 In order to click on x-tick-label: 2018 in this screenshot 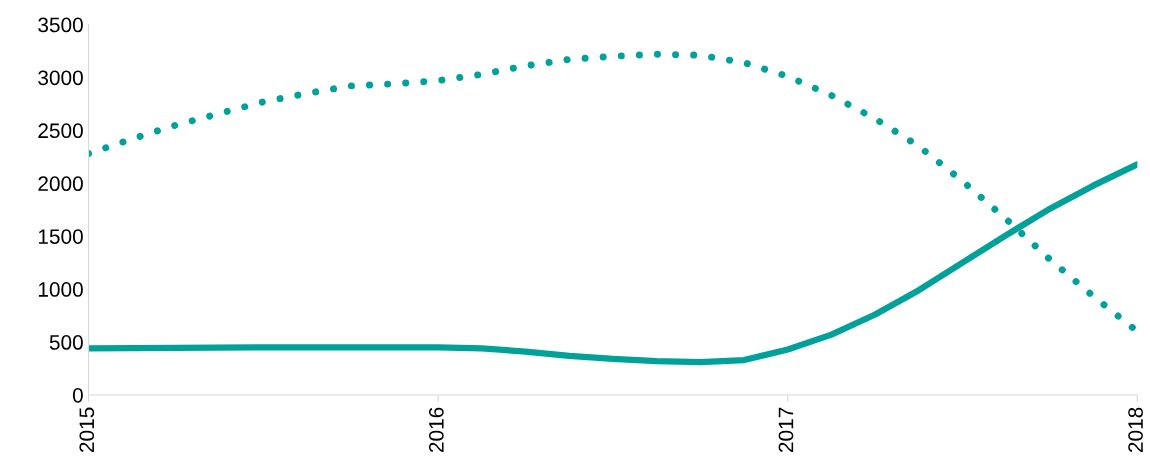, I will do `click(1135, 430)`.